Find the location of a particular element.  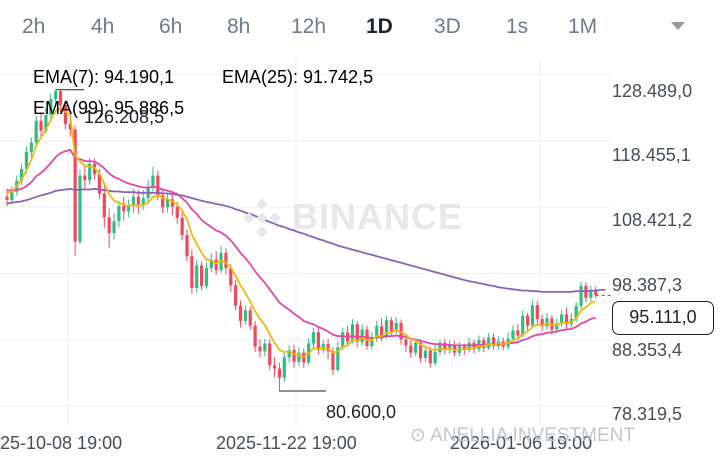

price-tick: 118.455,1 is located at coordinates (651, 155).